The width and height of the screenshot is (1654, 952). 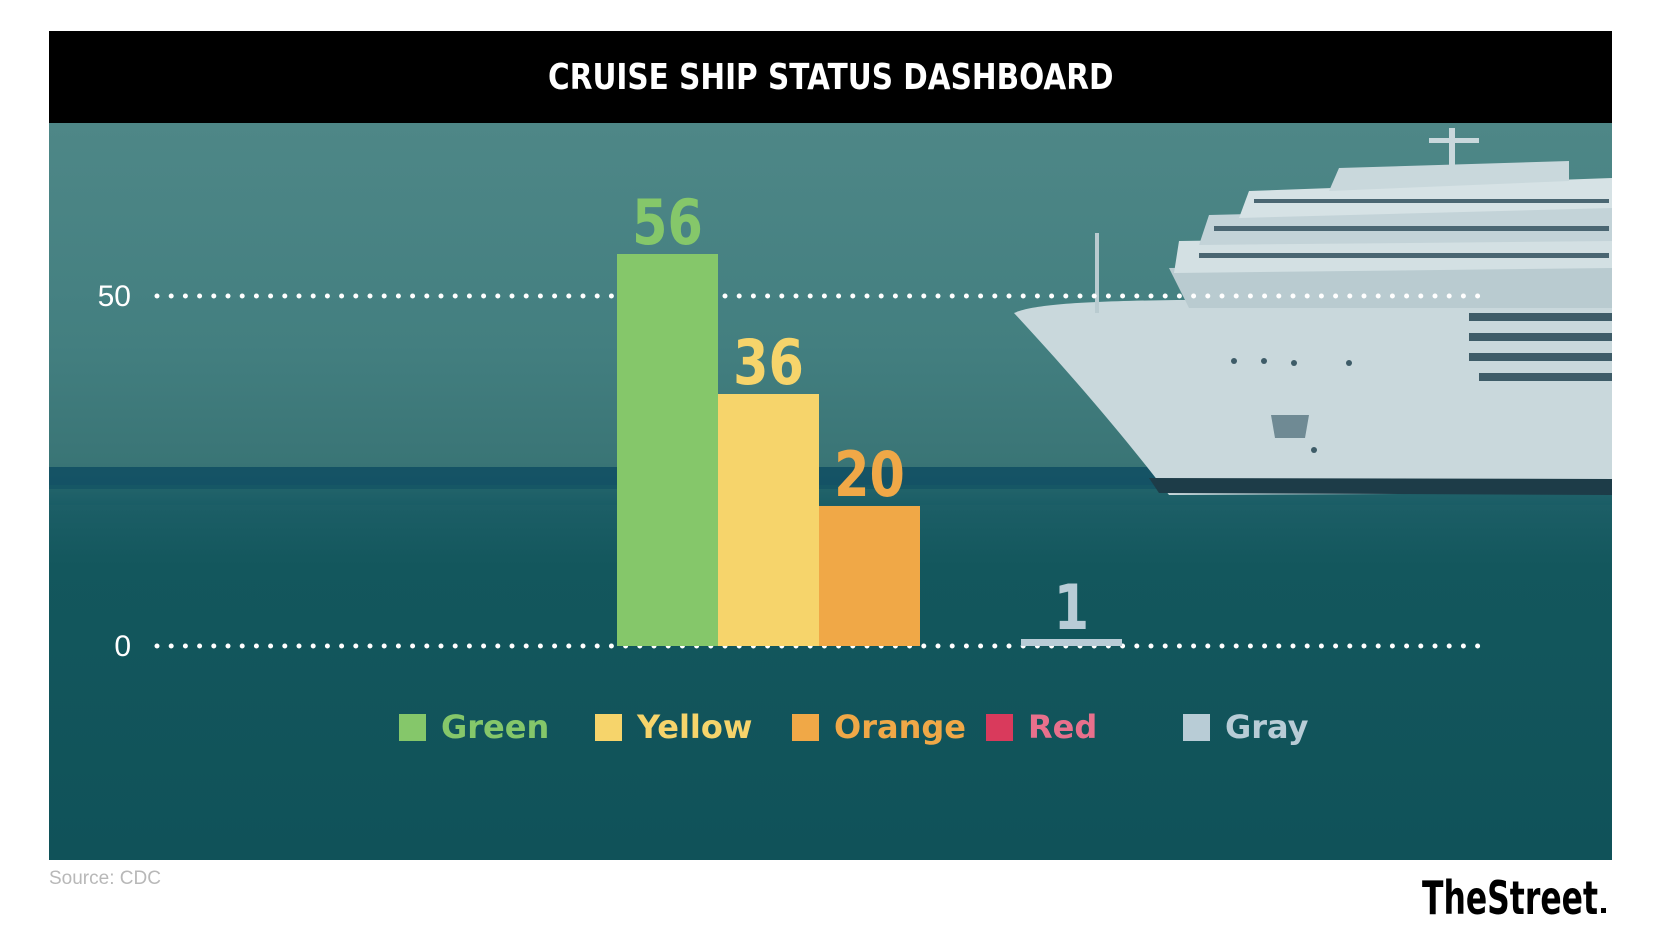 I want to click on bar-green, so click(x=667, y=450).